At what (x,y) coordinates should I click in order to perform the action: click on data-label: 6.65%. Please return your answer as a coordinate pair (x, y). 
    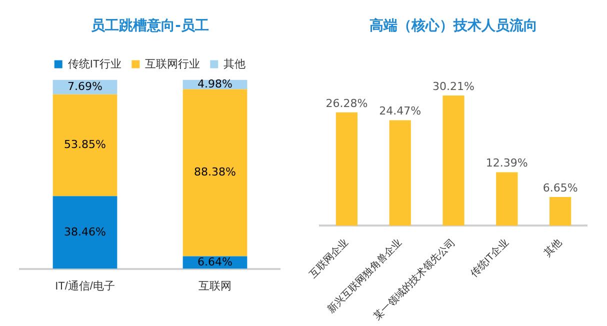
    Looking at the image, I should click on (560, 187).